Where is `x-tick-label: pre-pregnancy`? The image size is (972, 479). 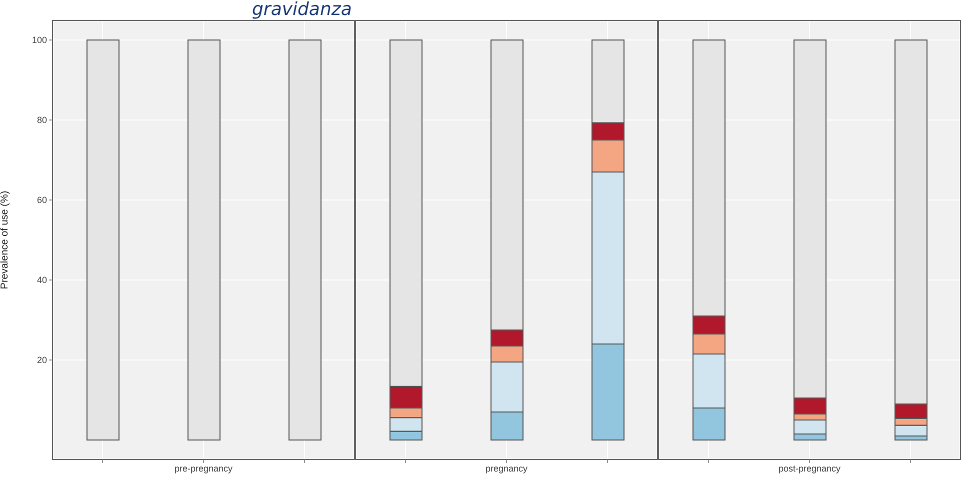 x-tick-label: pre-pregnancy is located at coordinates (204, 468).